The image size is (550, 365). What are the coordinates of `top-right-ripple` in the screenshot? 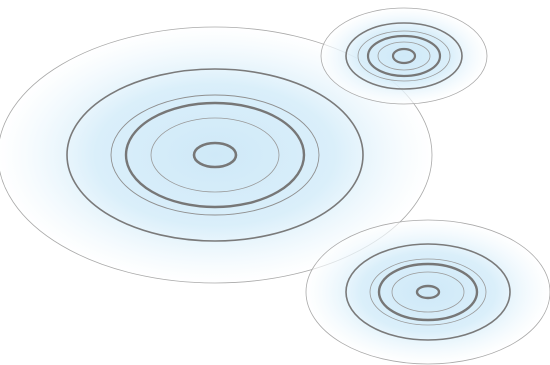 It's located at (404, 56).